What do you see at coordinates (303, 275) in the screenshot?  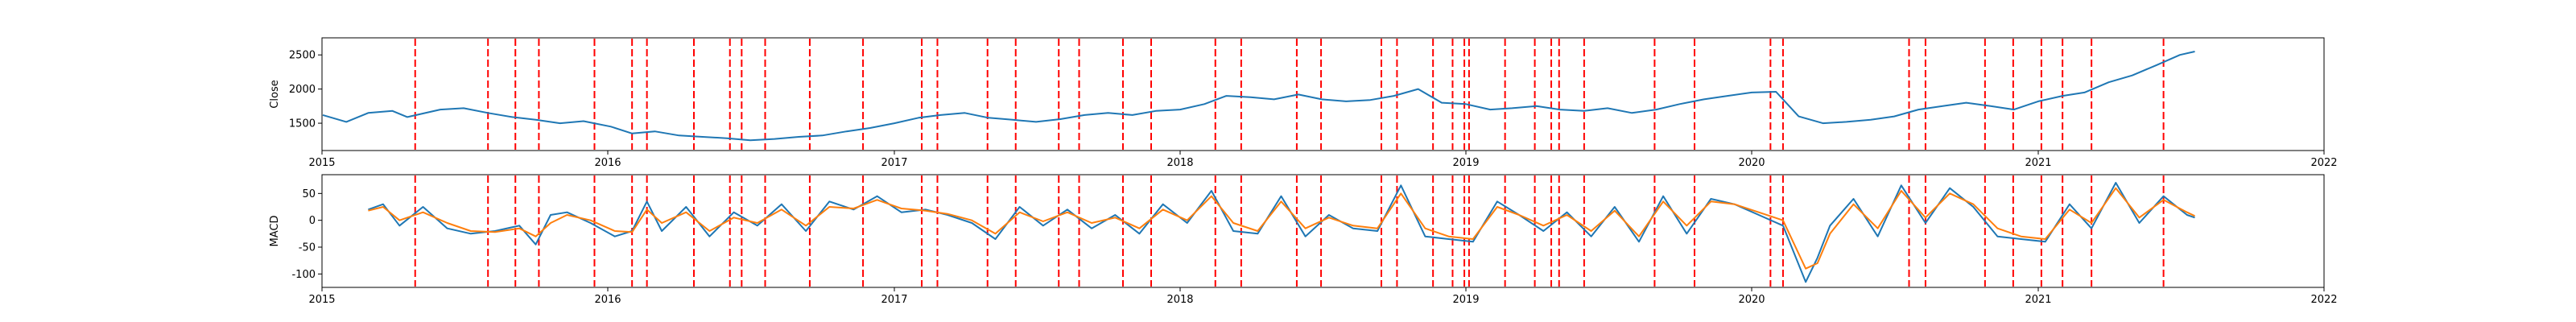 I see `y-tick-label: -100` at bounding box center [303, 275].